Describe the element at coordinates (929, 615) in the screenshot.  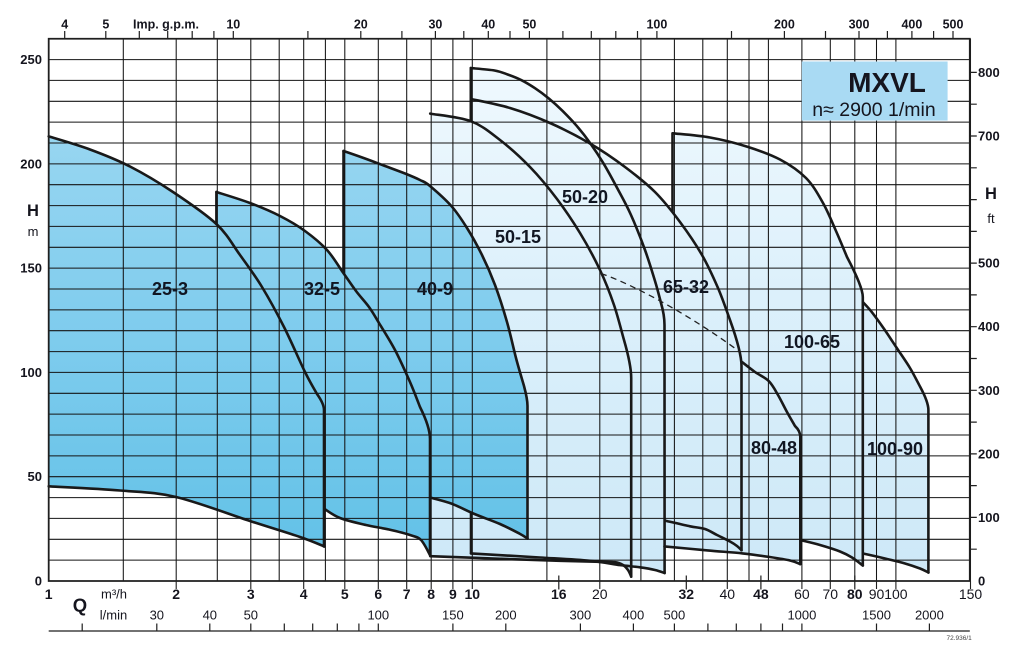
I see `svg-text: 2000` at that location.